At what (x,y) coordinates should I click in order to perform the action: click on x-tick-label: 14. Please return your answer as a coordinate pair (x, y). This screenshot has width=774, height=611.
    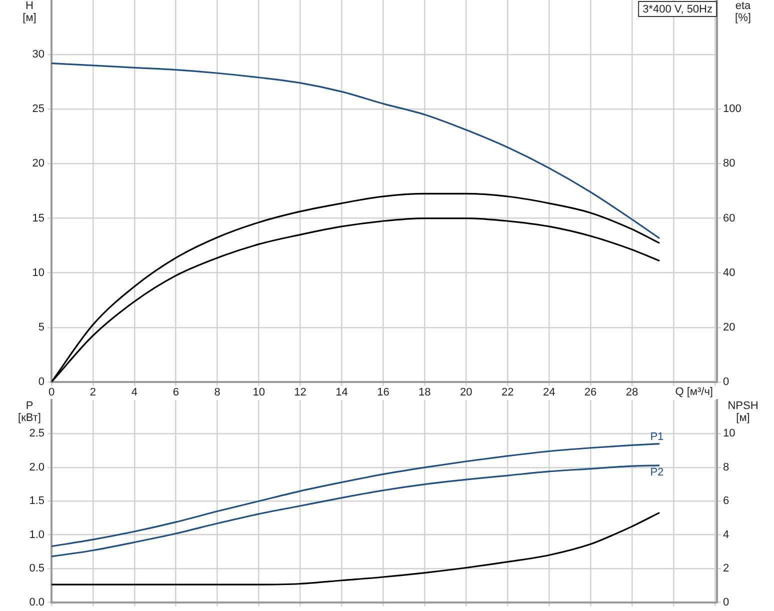
    Looking at the image, I should click on (342, 392).